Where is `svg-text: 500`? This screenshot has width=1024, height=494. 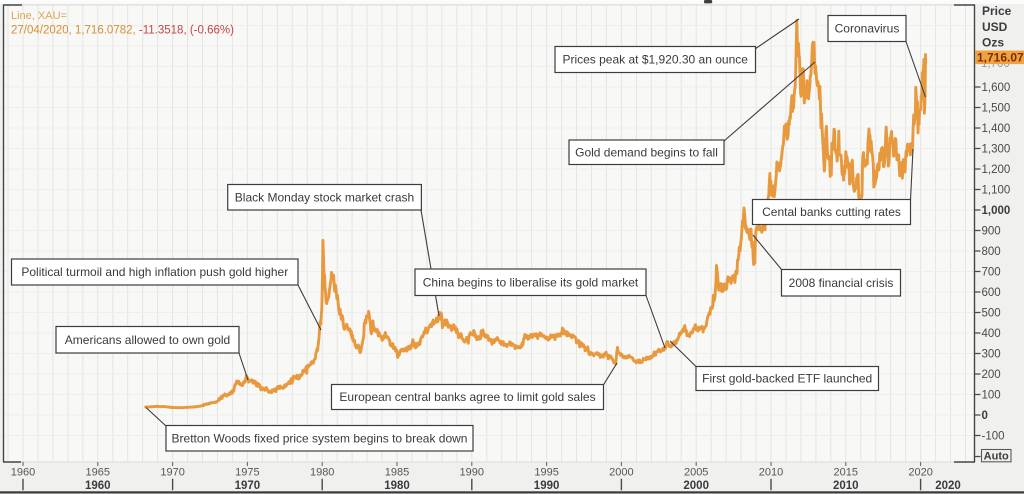
svg-text: 500 is located at coordinates (991, 314).